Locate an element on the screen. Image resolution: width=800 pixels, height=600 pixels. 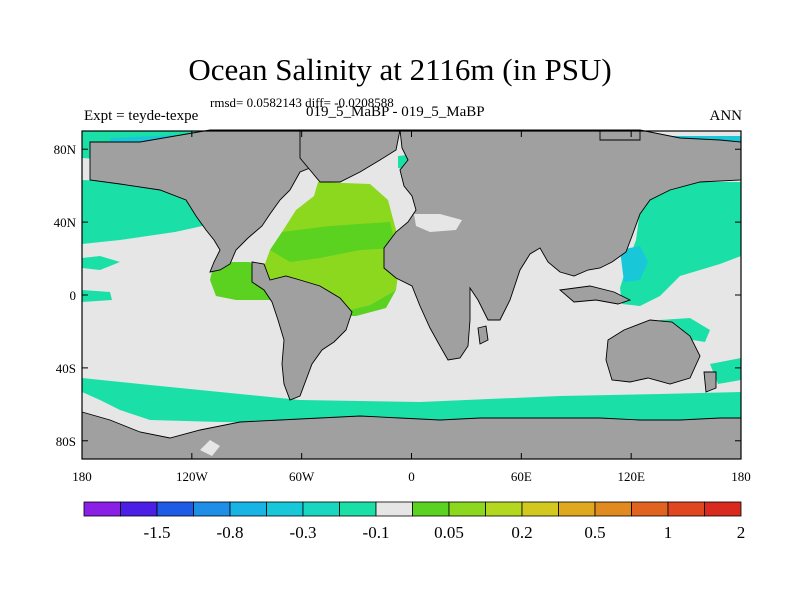
map-title: Ocean Salinity at 2116m (in PSU) is located at coordinates (400, 69).